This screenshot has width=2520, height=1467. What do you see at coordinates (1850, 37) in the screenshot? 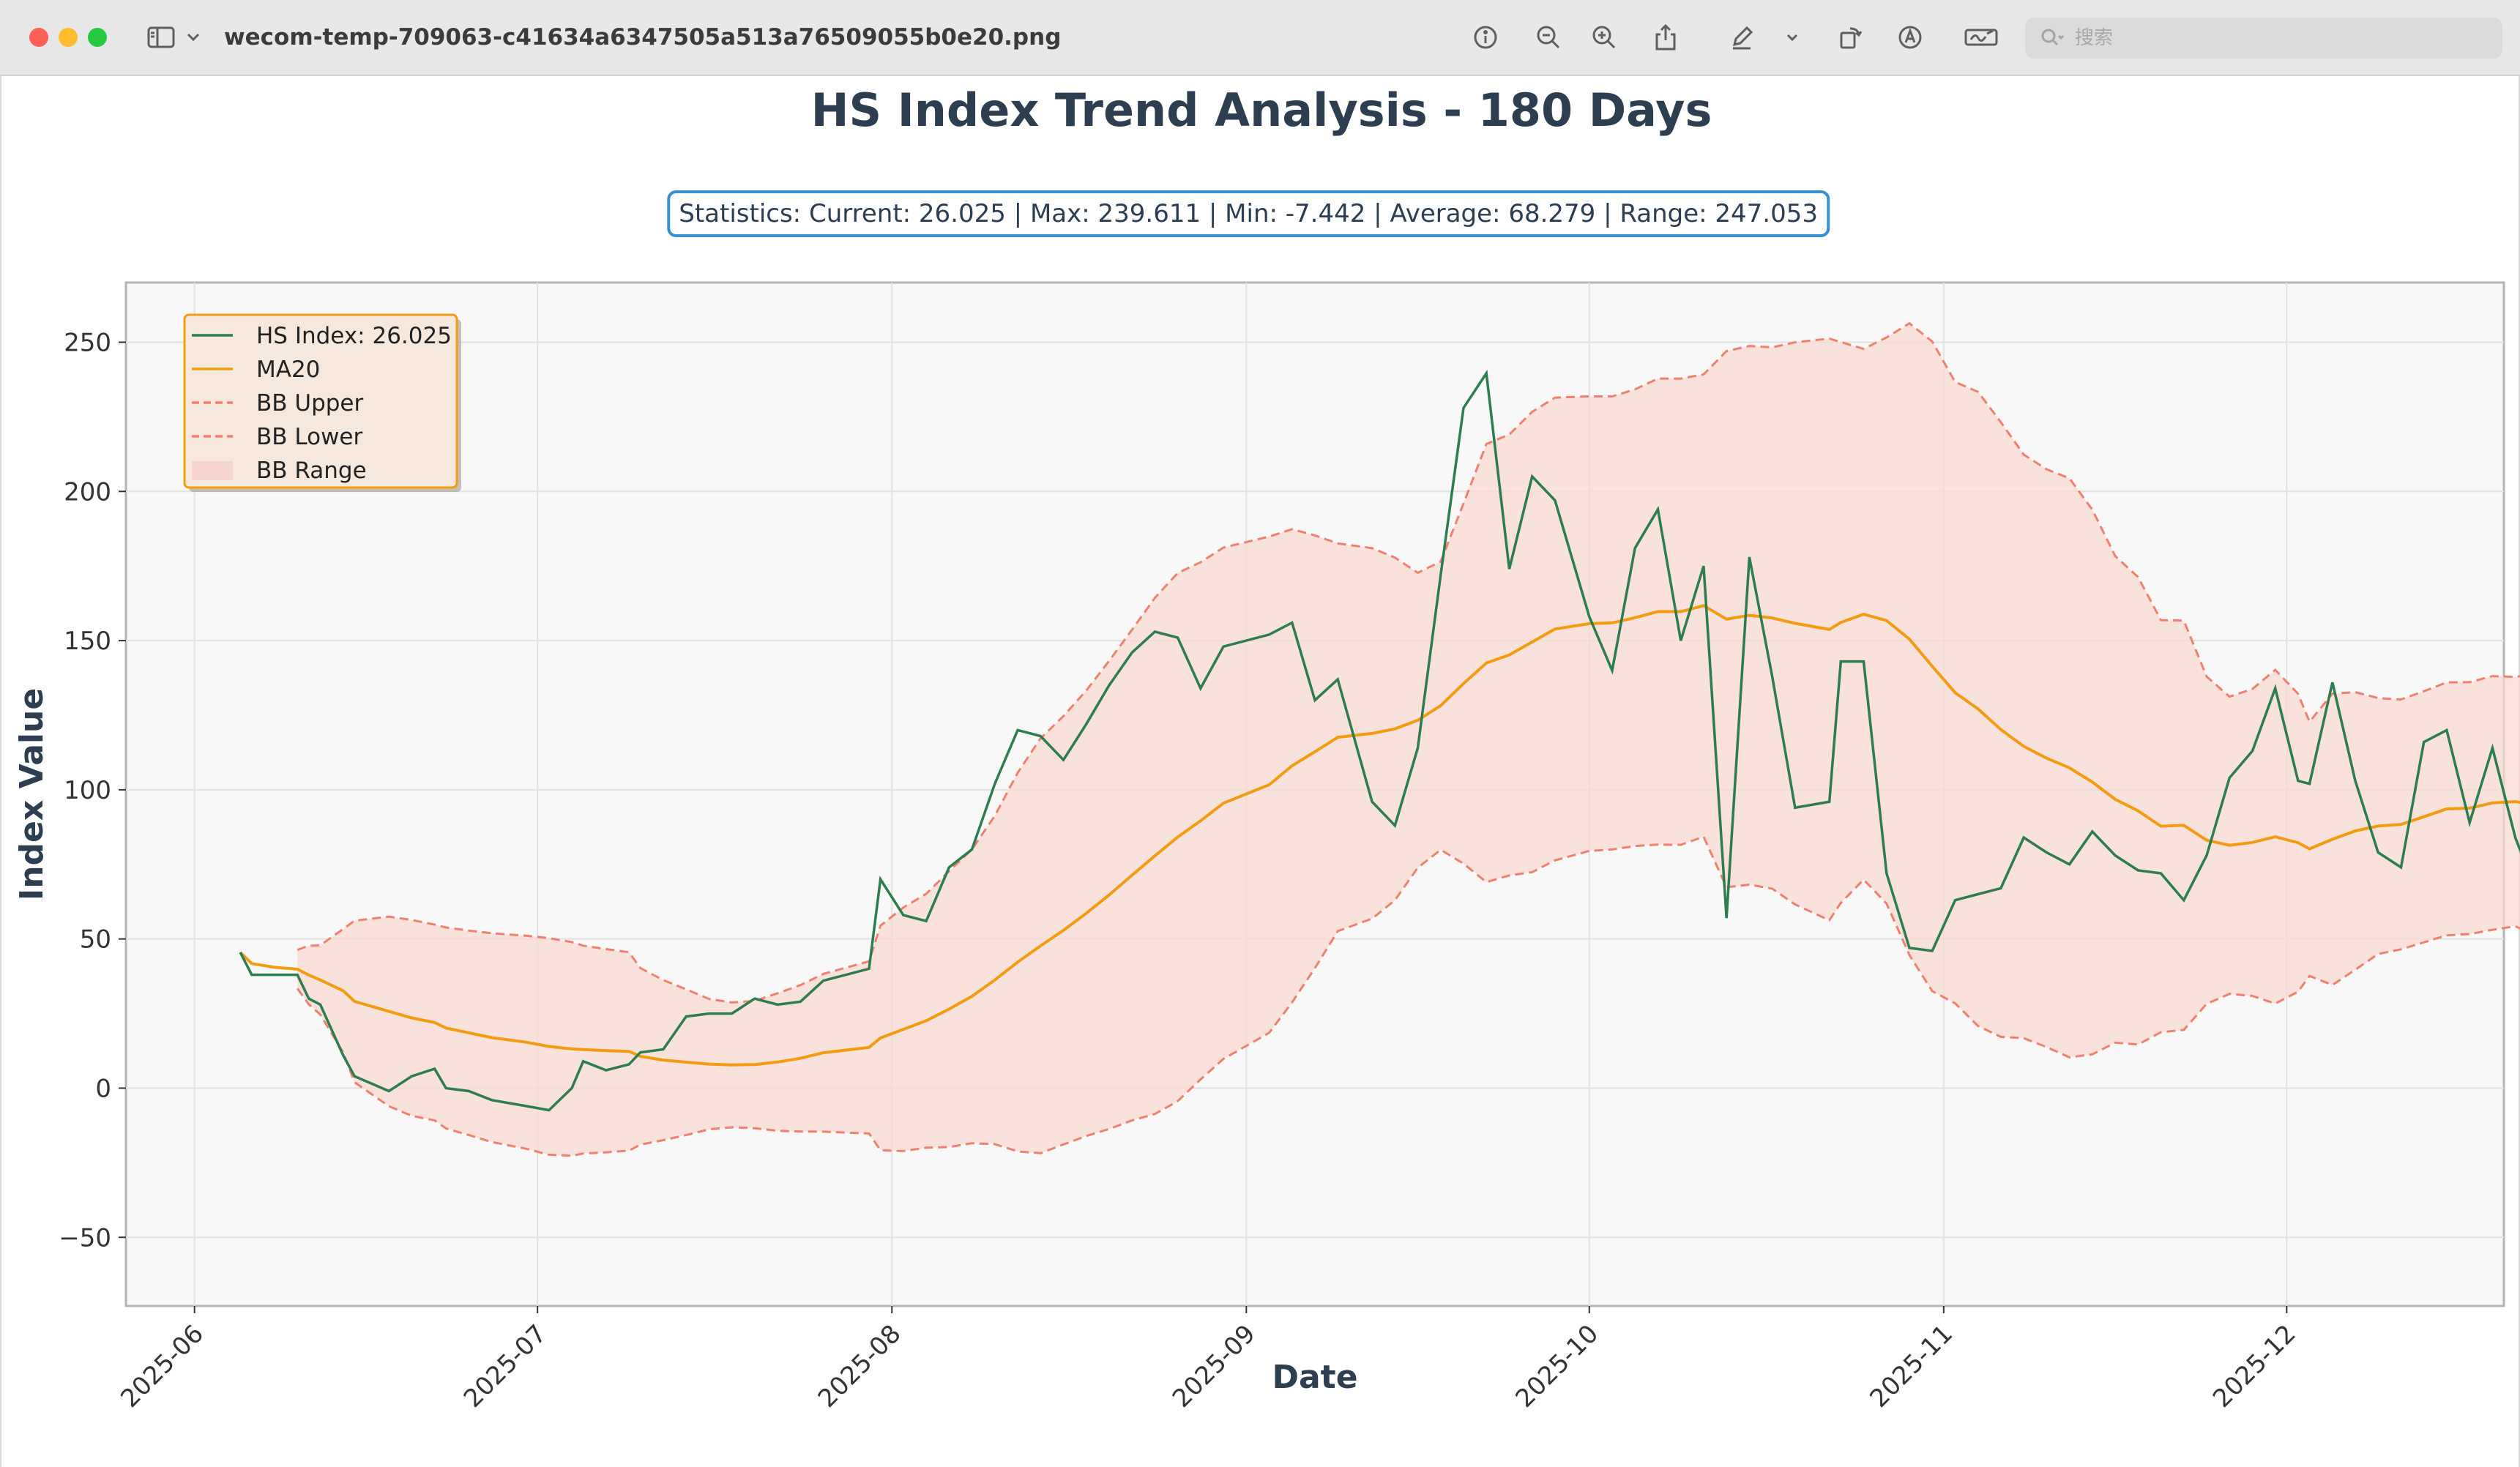
I see `rotate-icon` at bounding box center [1850, 37].